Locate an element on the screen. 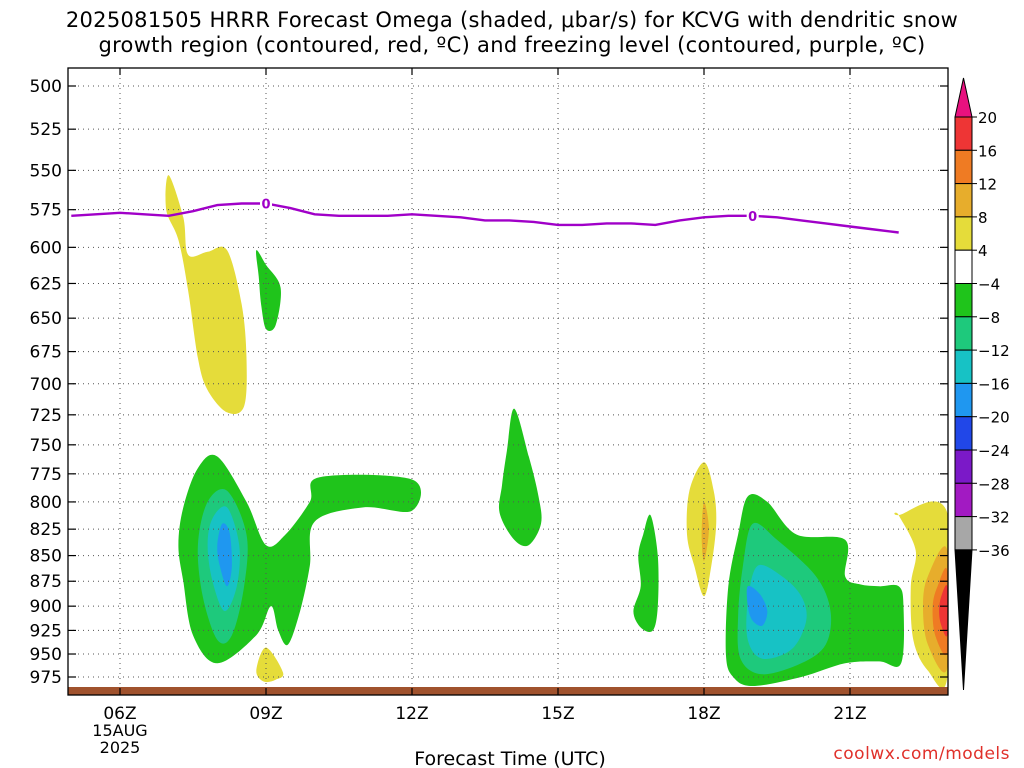 Image resolution: width=1024 pixels, height=768 pixels. y-tick-label: 825 is located at coordinates (46, 530).